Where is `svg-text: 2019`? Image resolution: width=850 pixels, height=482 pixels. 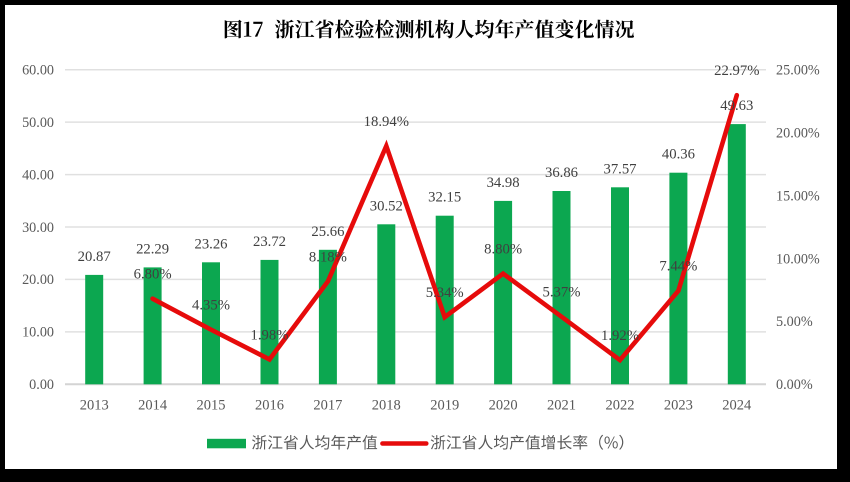
svg-text: 2019 is located at coordinates (444, 406).